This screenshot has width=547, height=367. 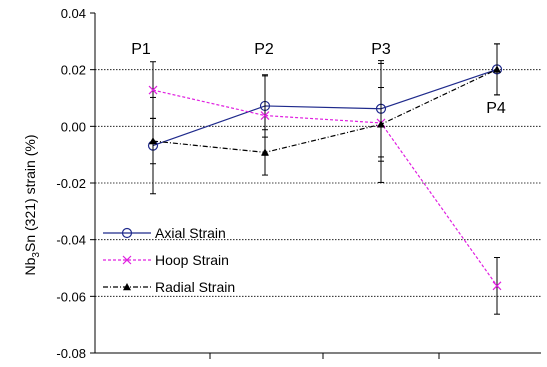 What do you see at coordinates (73, 13) in the screenshot?
I see `y-tick-label: 0.04` at bounding box center [73, 13].